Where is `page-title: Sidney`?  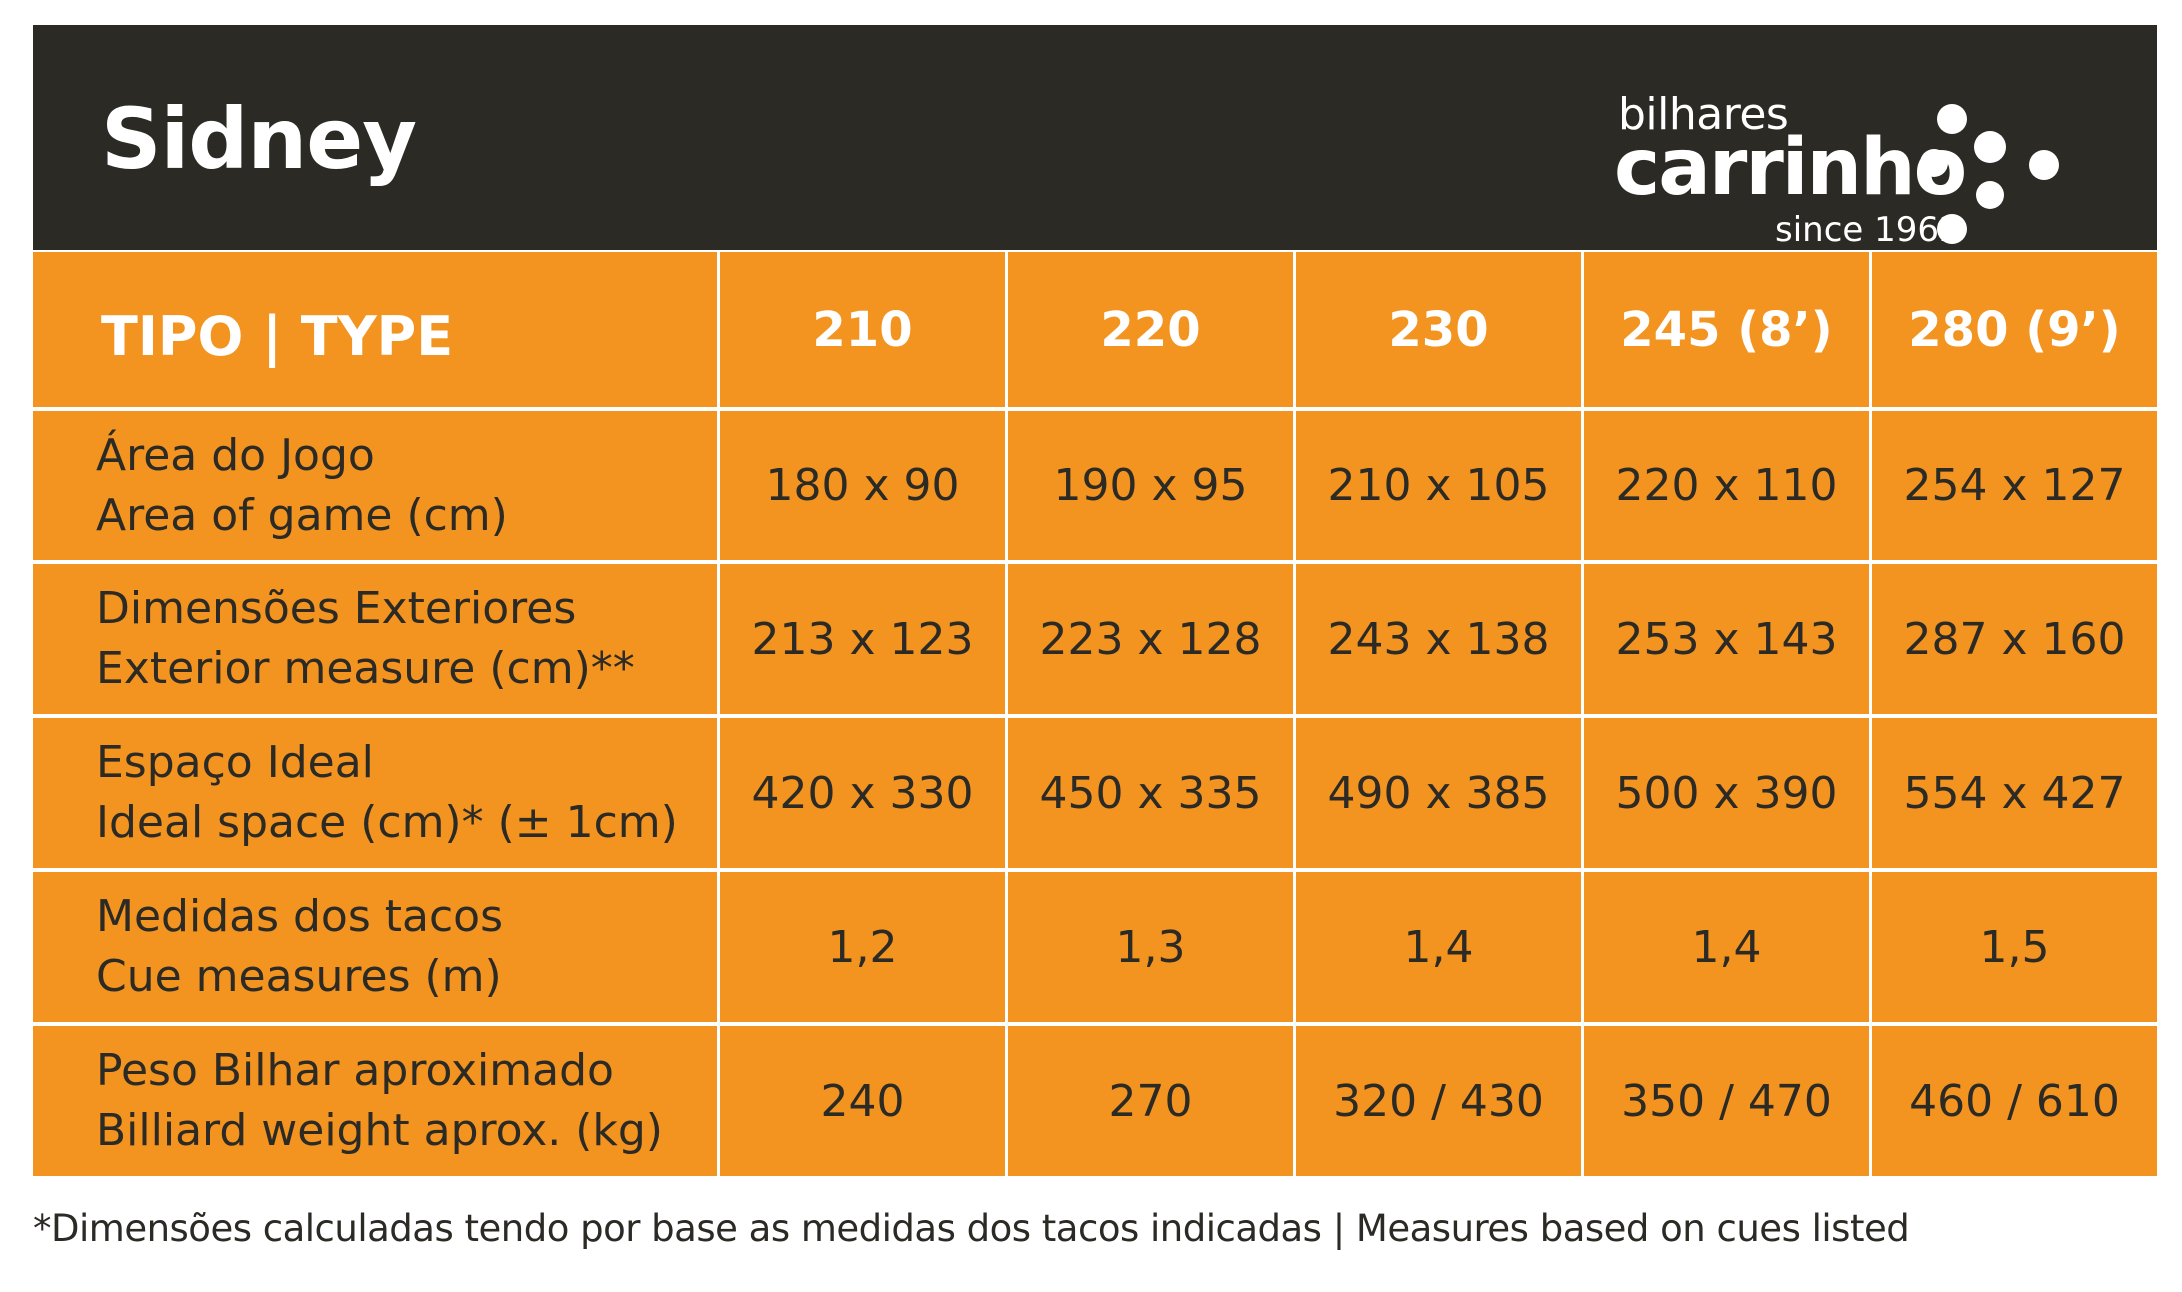 page-title: Sidney is located at coordinates (259, 139).